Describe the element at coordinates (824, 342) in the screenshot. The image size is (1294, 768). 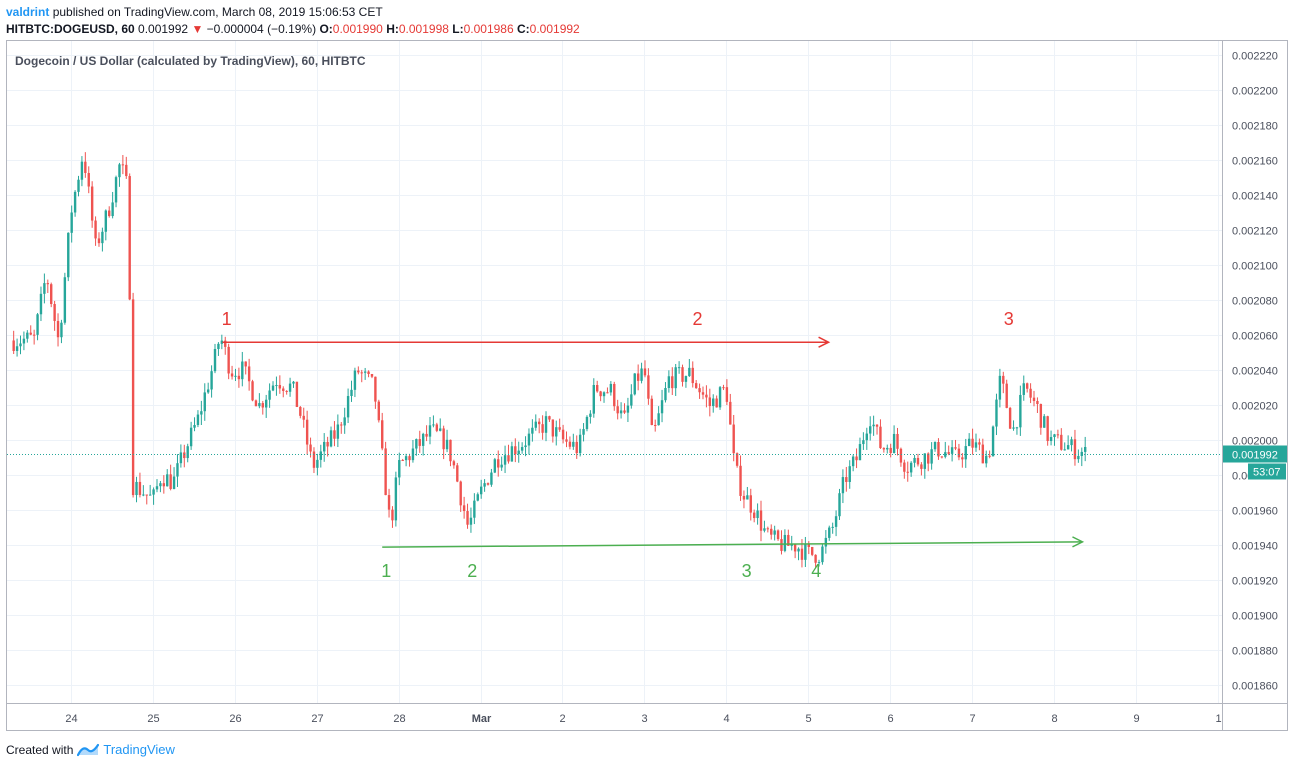
I see `resistance-arrowhead-icon` at that location.